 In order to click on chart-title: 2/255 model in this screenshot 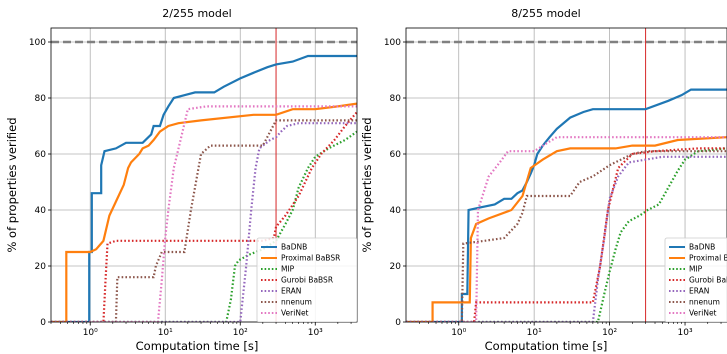, I will do `click(196, 13)`.